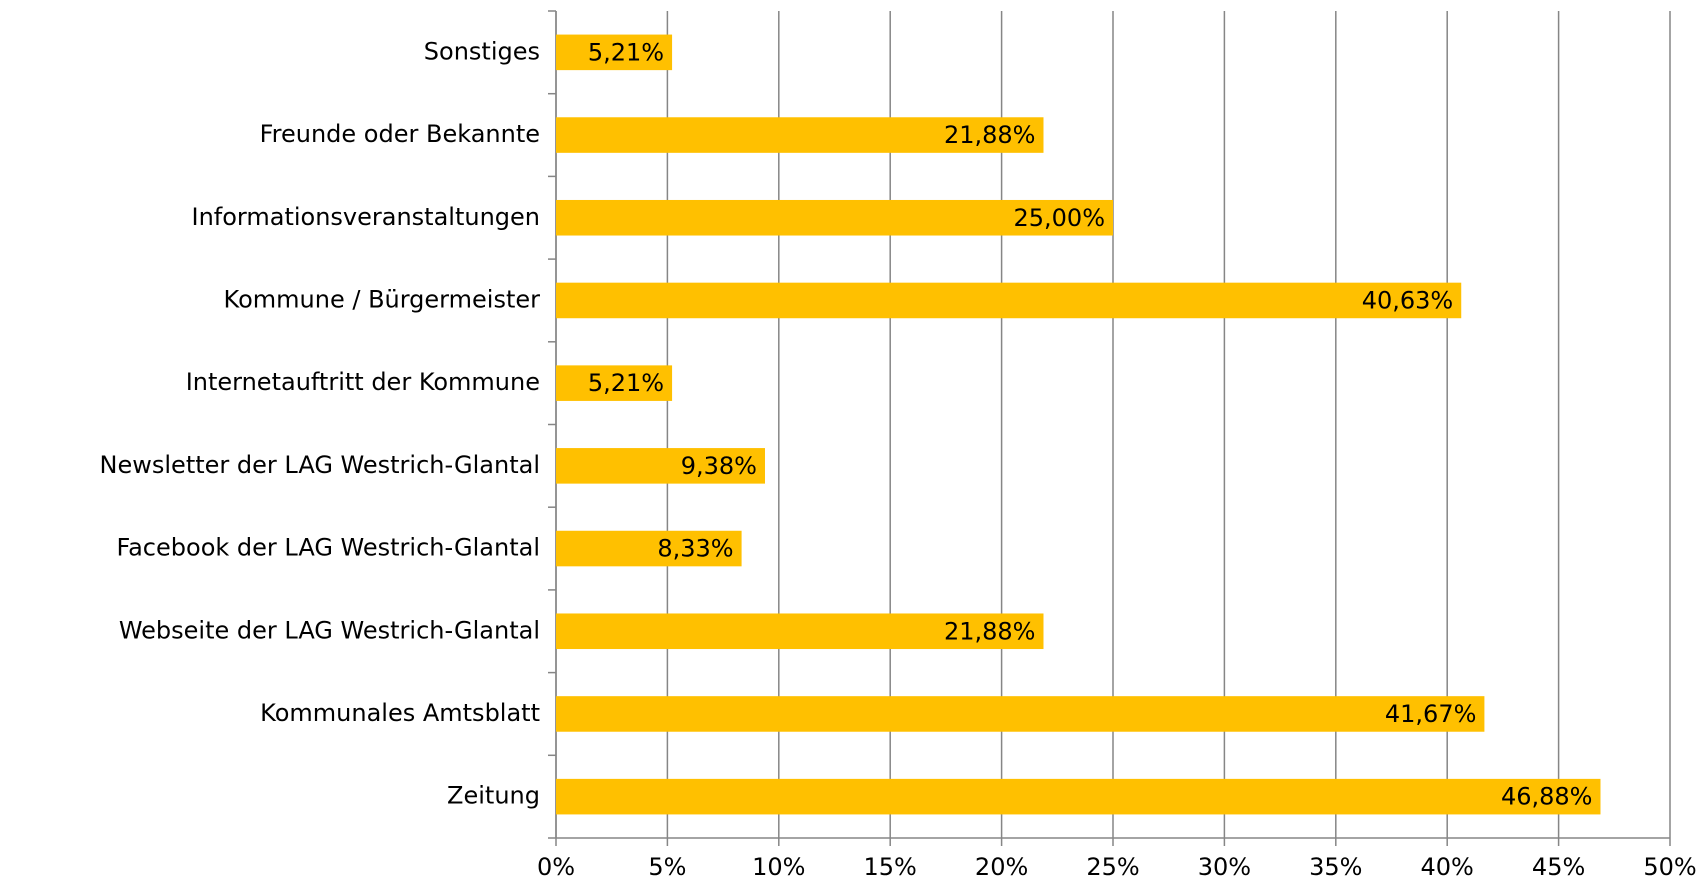 This screenshot has height=878, width=1707. What do you see at coordinates (1547, 797) in the screenshot?
I see `data-label: 46,88%` at bounding box center [1547, 797].